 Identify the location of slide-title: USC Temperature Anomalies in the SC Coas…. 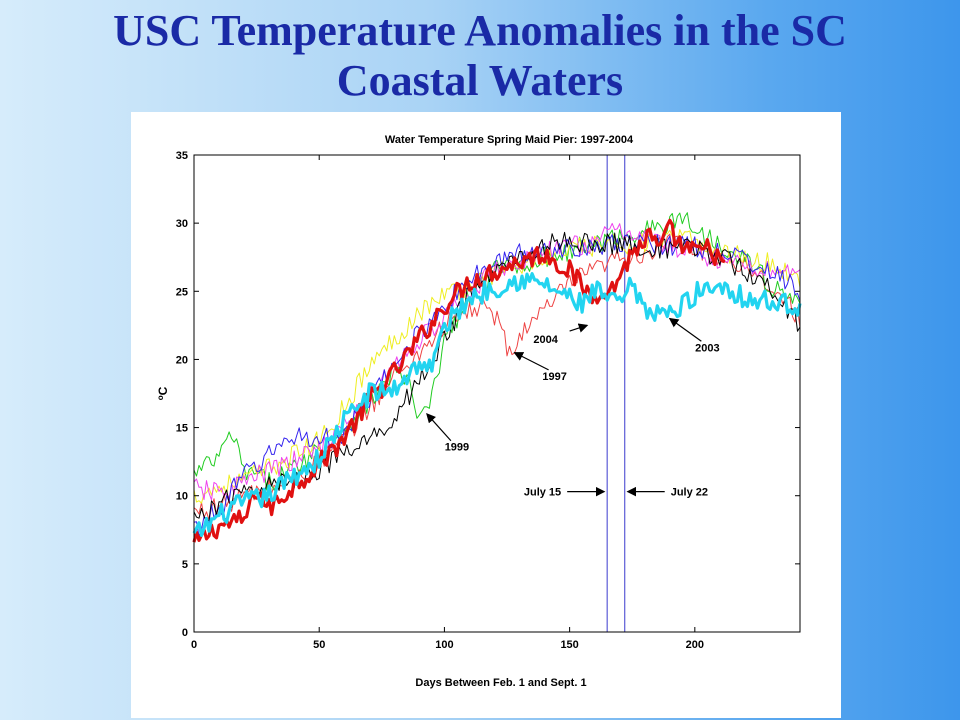
(480, 56).